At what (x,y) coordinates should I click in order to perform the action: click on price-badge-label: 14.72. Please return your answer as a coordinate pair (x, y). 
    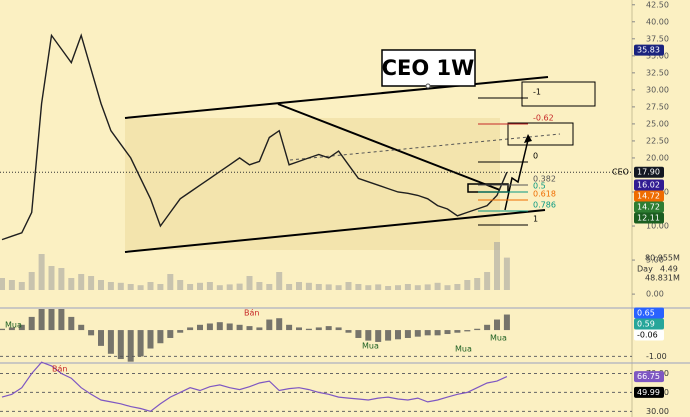
    Looking at the image, I should click on (648, 196).